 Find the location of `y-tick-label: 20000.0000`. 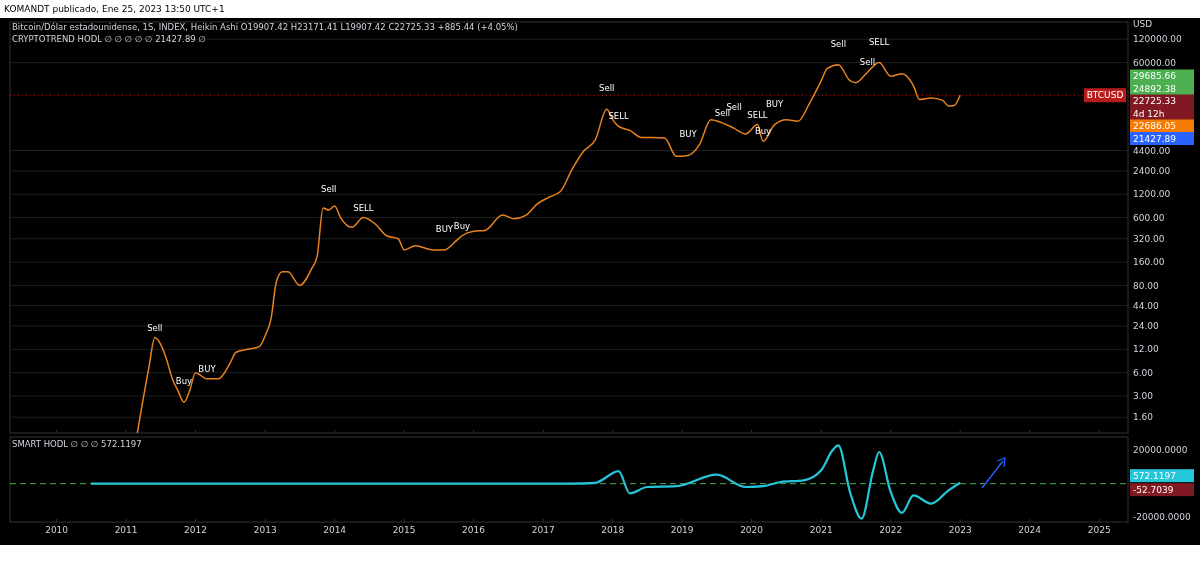

y-tick-label: 20000.0000 is located at coordinates (1160, 450).